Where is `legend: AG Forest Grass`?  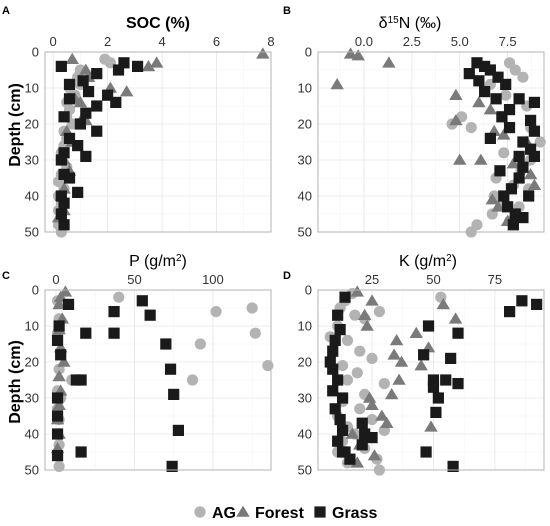 legend: AG Forest Grass is located at coordinates (285, 513).